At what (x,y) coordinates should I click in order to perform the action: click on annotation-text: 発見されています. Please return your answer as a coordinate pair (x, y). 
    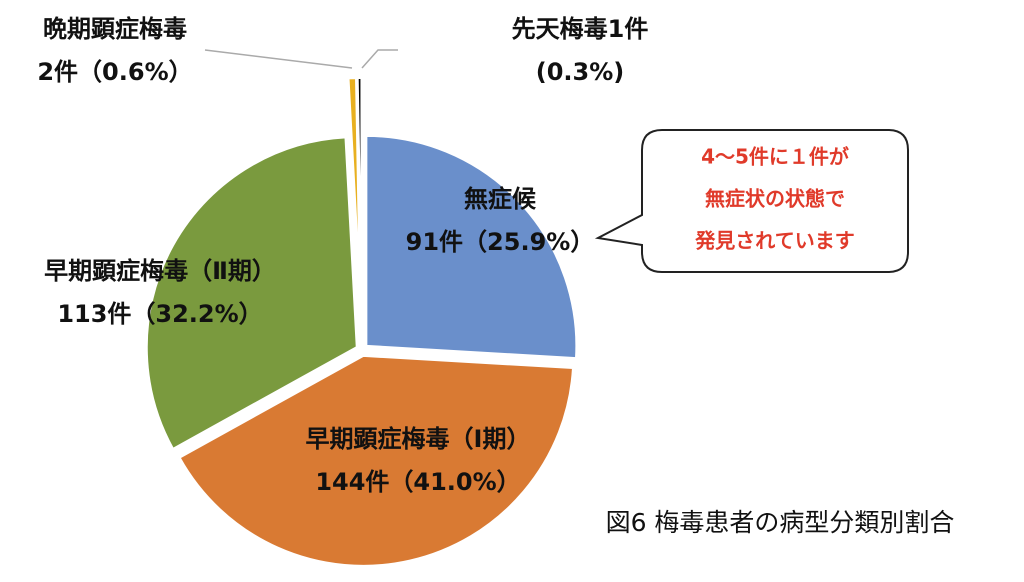
    Looking at the image, I should click on (774, 241).